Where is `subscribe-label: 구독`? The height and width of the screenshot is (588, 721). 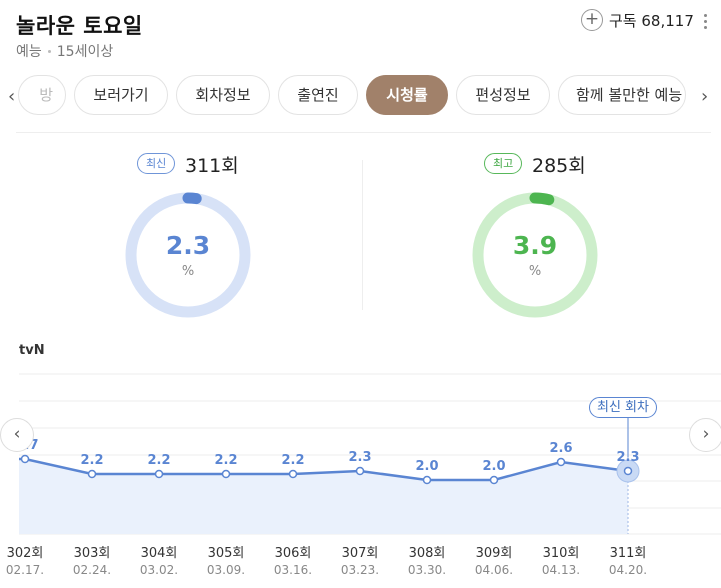
subscribe-label: 구독 is located at coordinates (623, 21).